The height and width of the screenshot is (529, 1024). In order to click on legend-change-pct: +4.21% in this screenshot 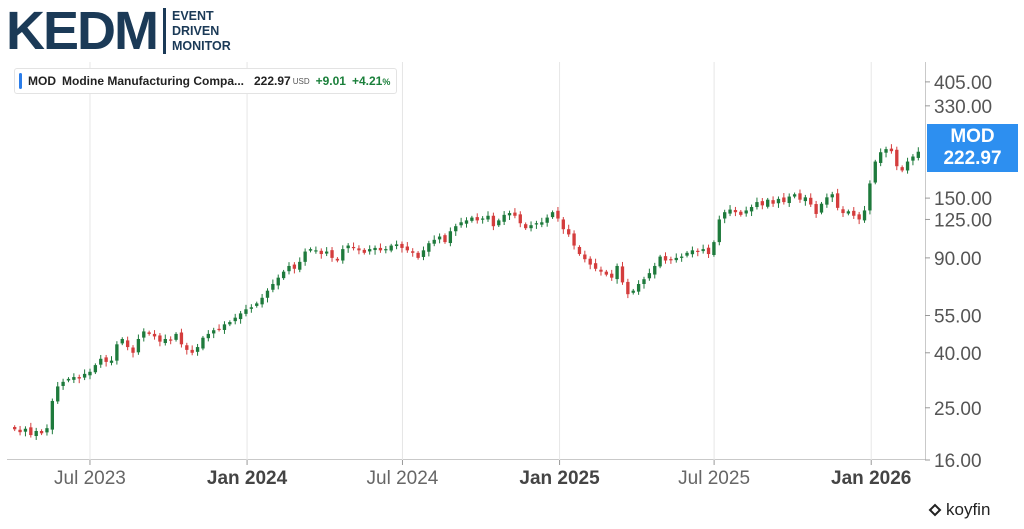, I will do `click(371, 81)`.